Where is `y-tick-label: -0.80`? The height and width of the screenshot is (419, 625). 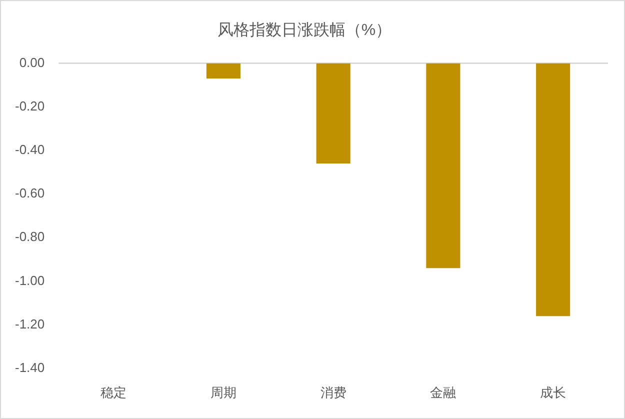 y-tick-label: -0.80 is located at coordinates (29, 236).